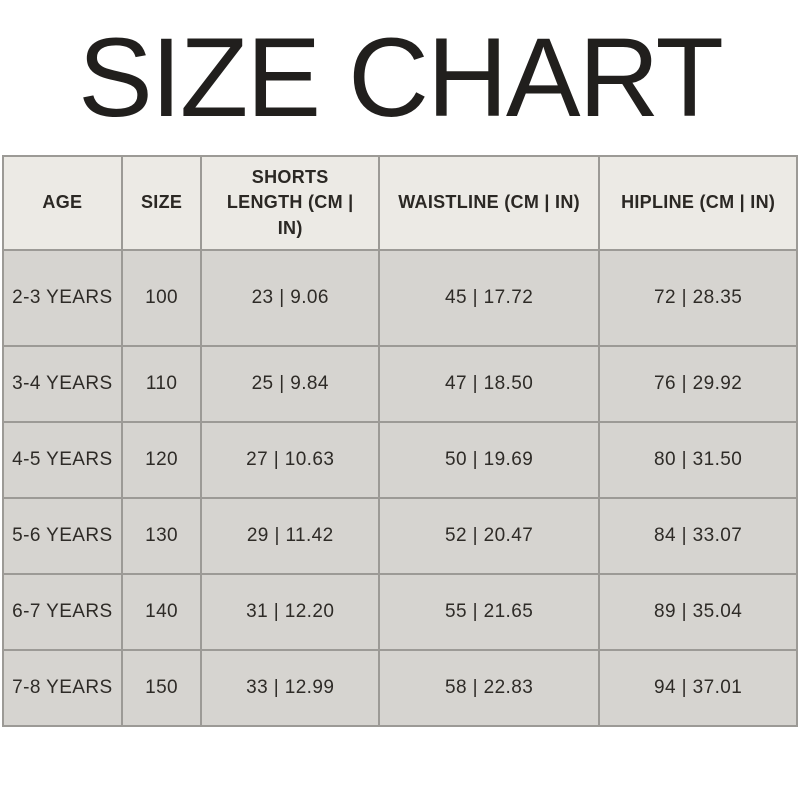 The width and height of the screenshot is (800, 800). I want to click on page-title: SIZE CHART, so click(401, 77).